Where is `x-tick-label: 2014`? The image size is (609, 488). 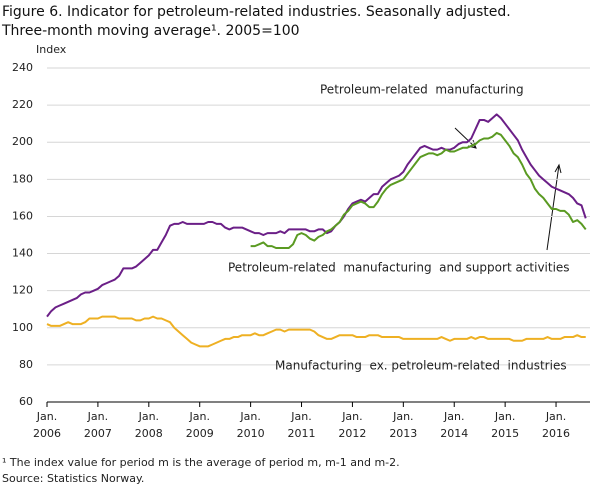 x-tick-label: 2014 is located at coordinates (454, 433).